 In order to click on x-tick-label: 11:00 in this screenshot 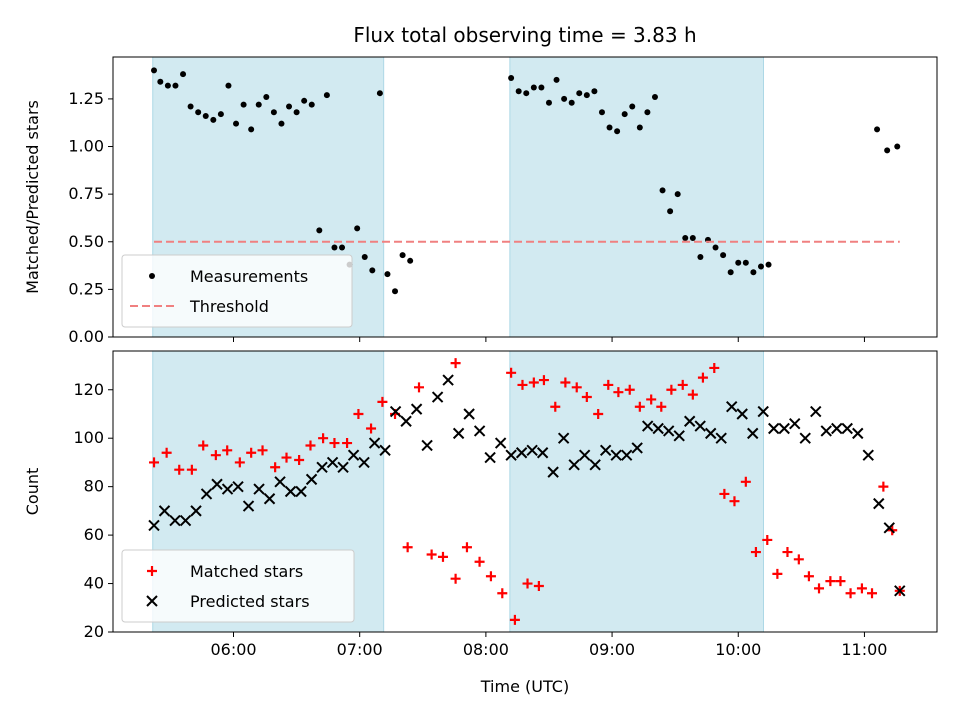, I will do `click(864, 649)`.